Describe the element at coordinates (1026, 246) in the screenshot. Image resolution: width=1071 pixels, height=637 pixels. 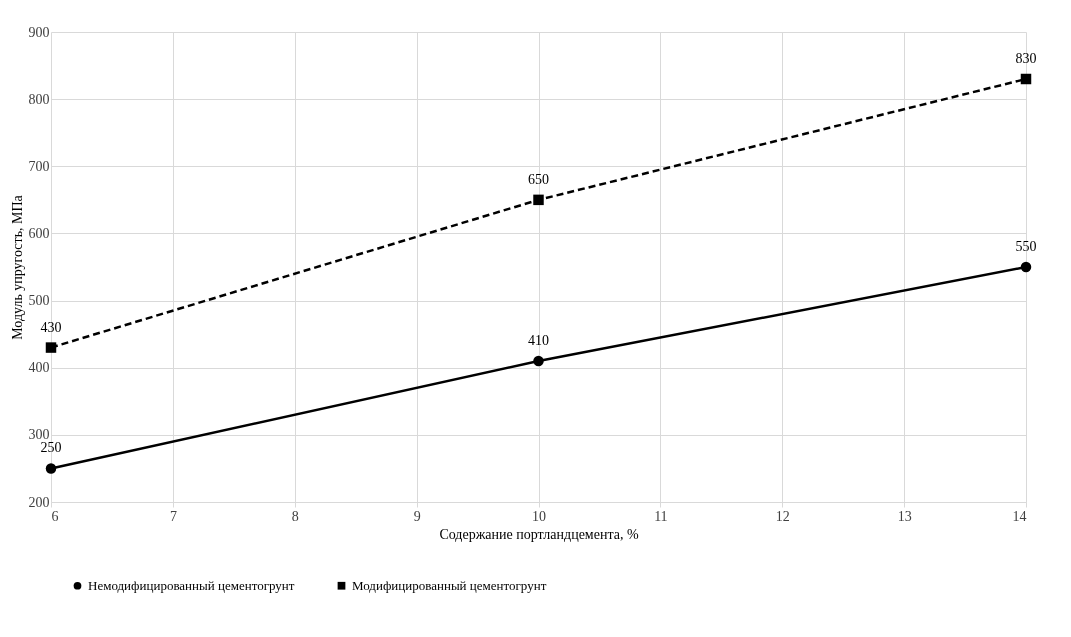
I see `data-label: 550` at that location.